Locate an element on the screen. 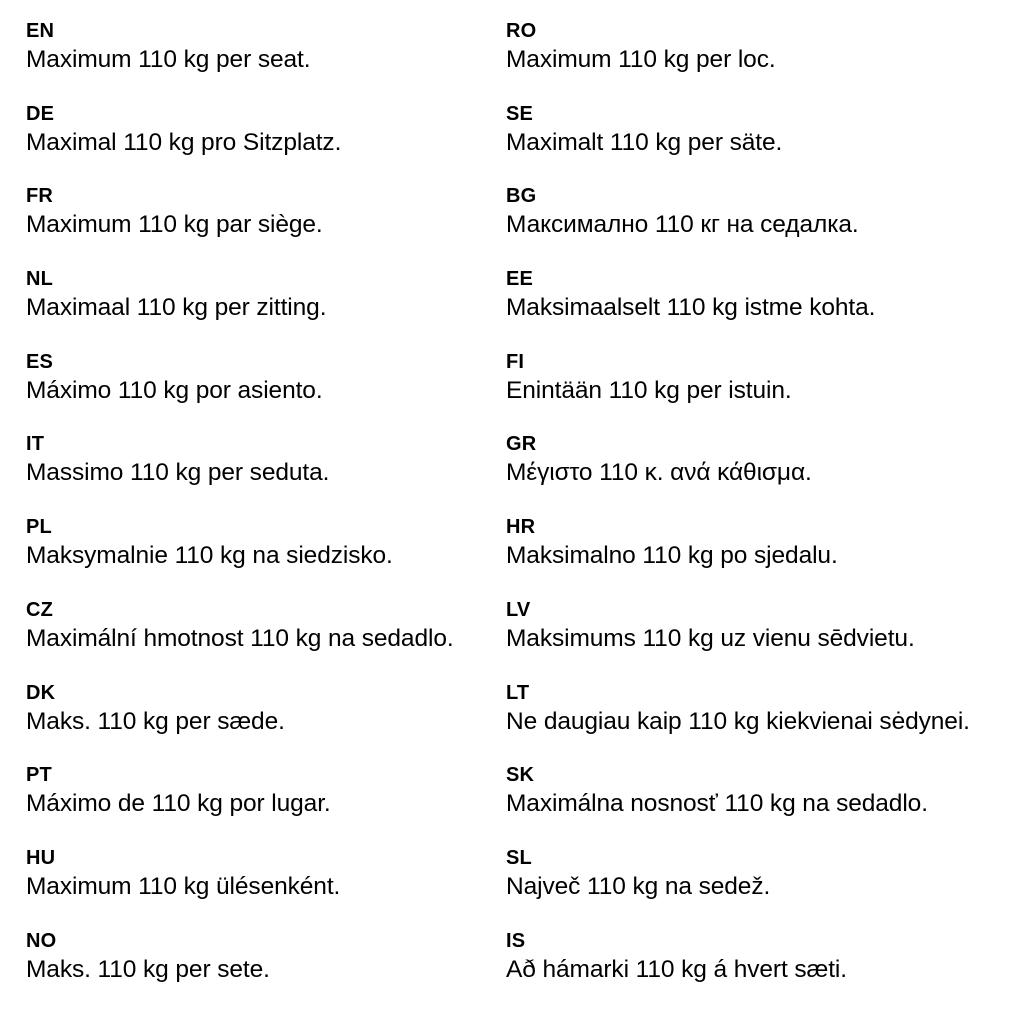 The width and height of the screenshot is (1024, 1024). language-entry-no: NO Maks. 110 kg per sete. is located at coordinates (258, 970).